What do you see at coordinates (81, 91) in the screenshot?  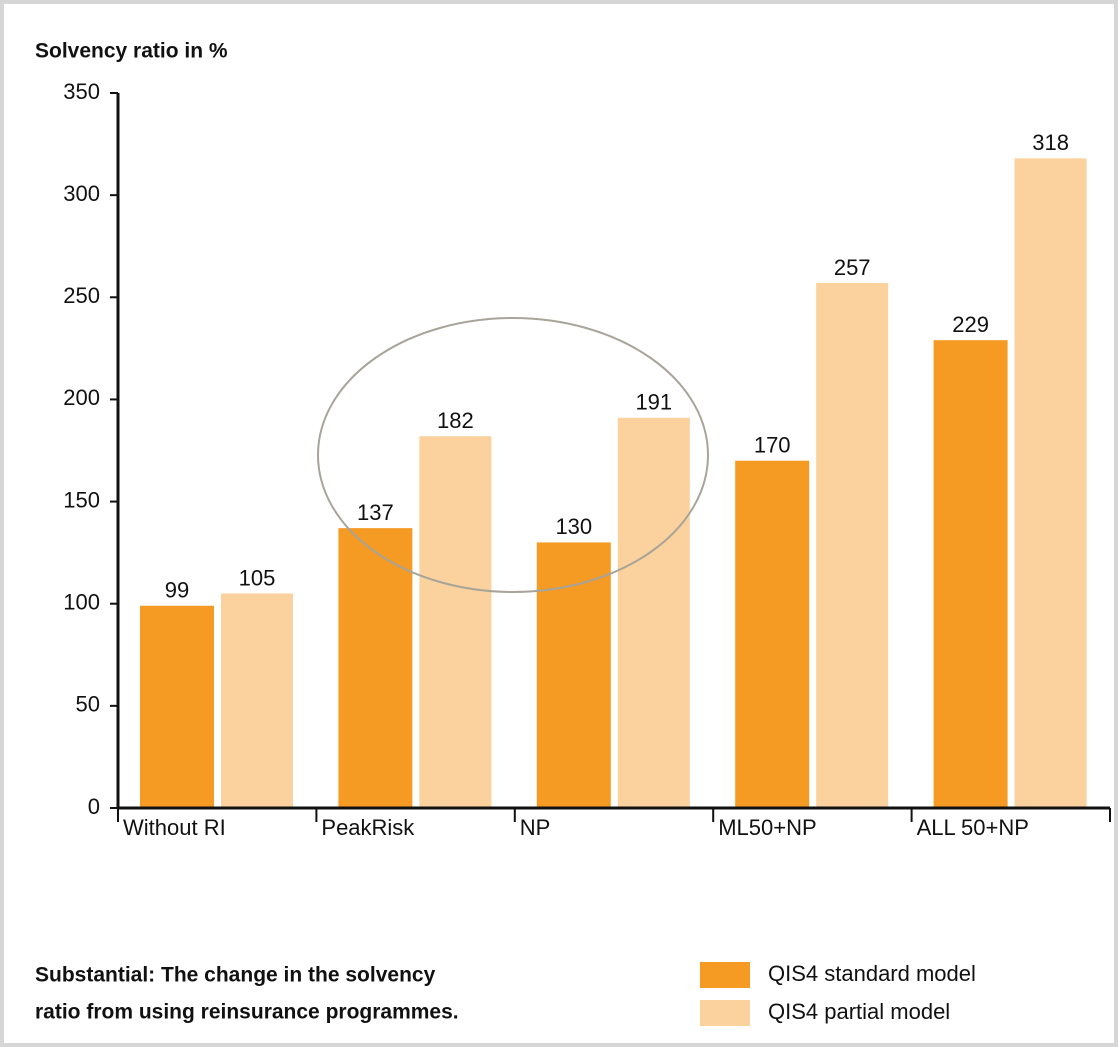 I see `y-tick-label: 350` at bounding box center [81, 91].